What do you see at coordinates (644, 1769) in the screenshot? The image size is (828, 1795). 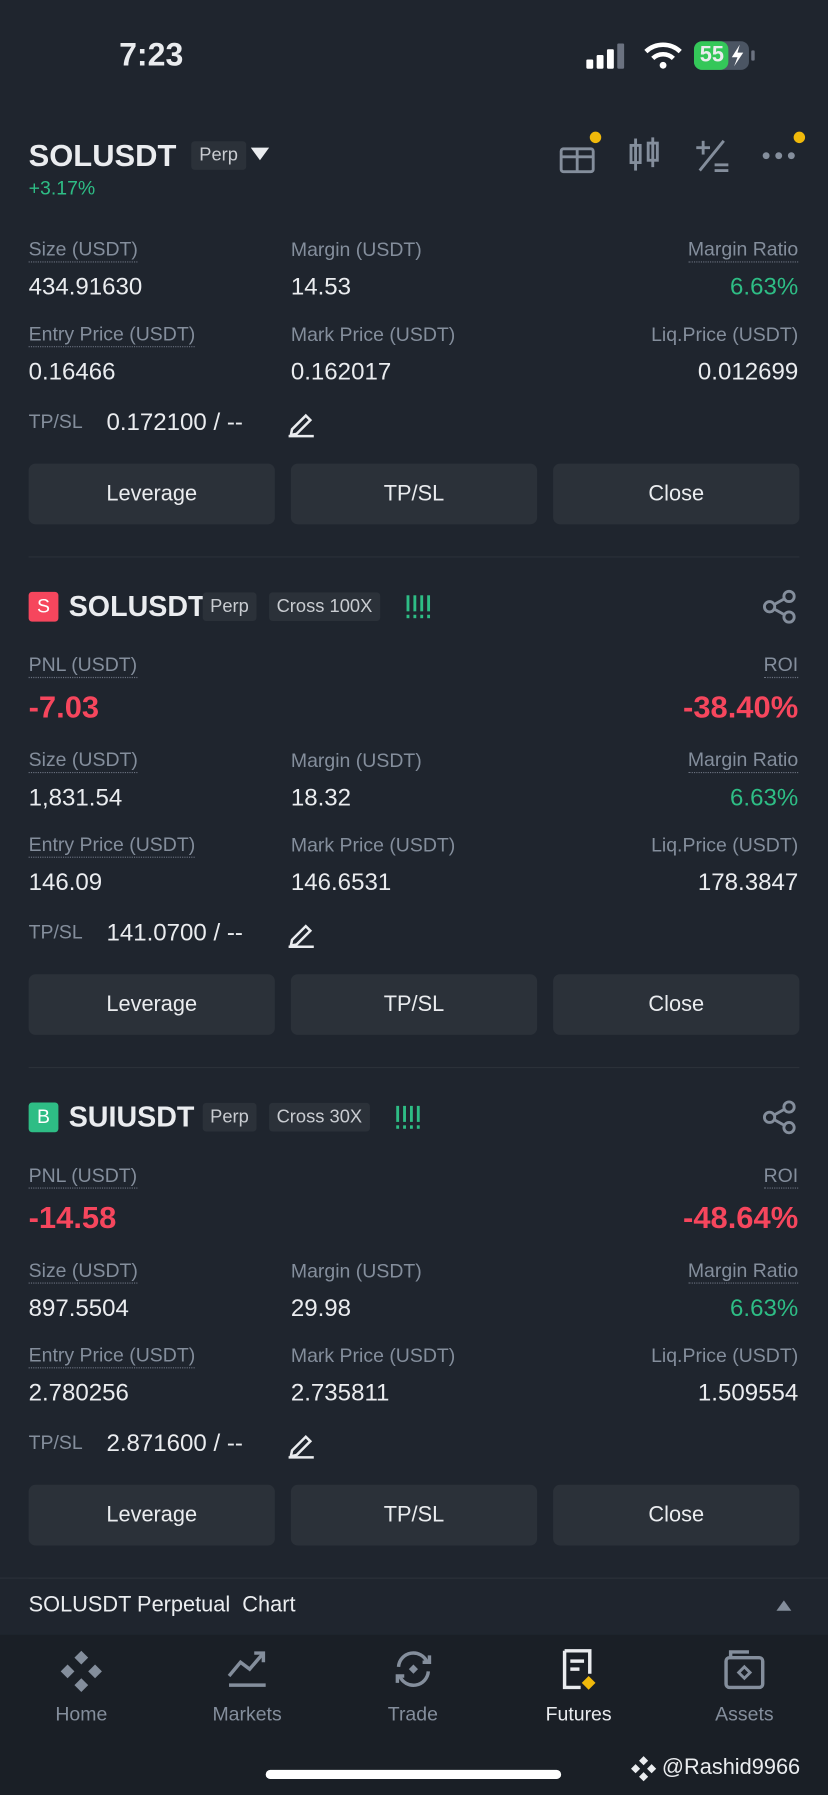 I see `watermark-logo` at bounding box center [644, 1769].